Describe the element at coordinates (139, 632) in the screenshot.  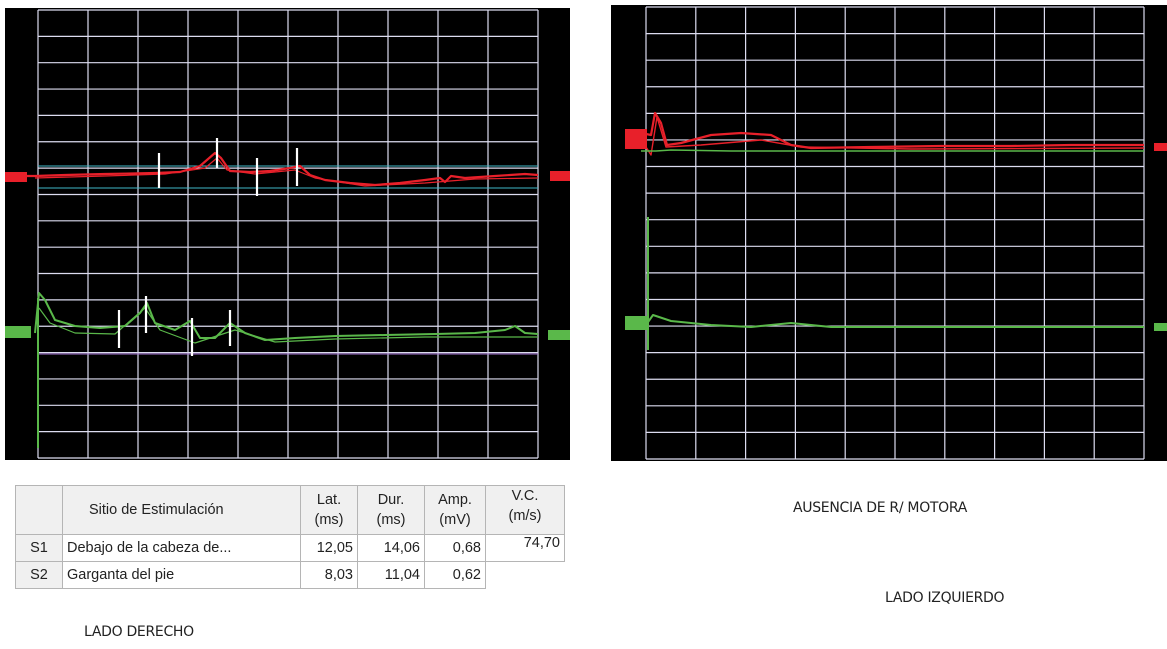
I see `right-side-caption: LADO DERECHO` at that location.